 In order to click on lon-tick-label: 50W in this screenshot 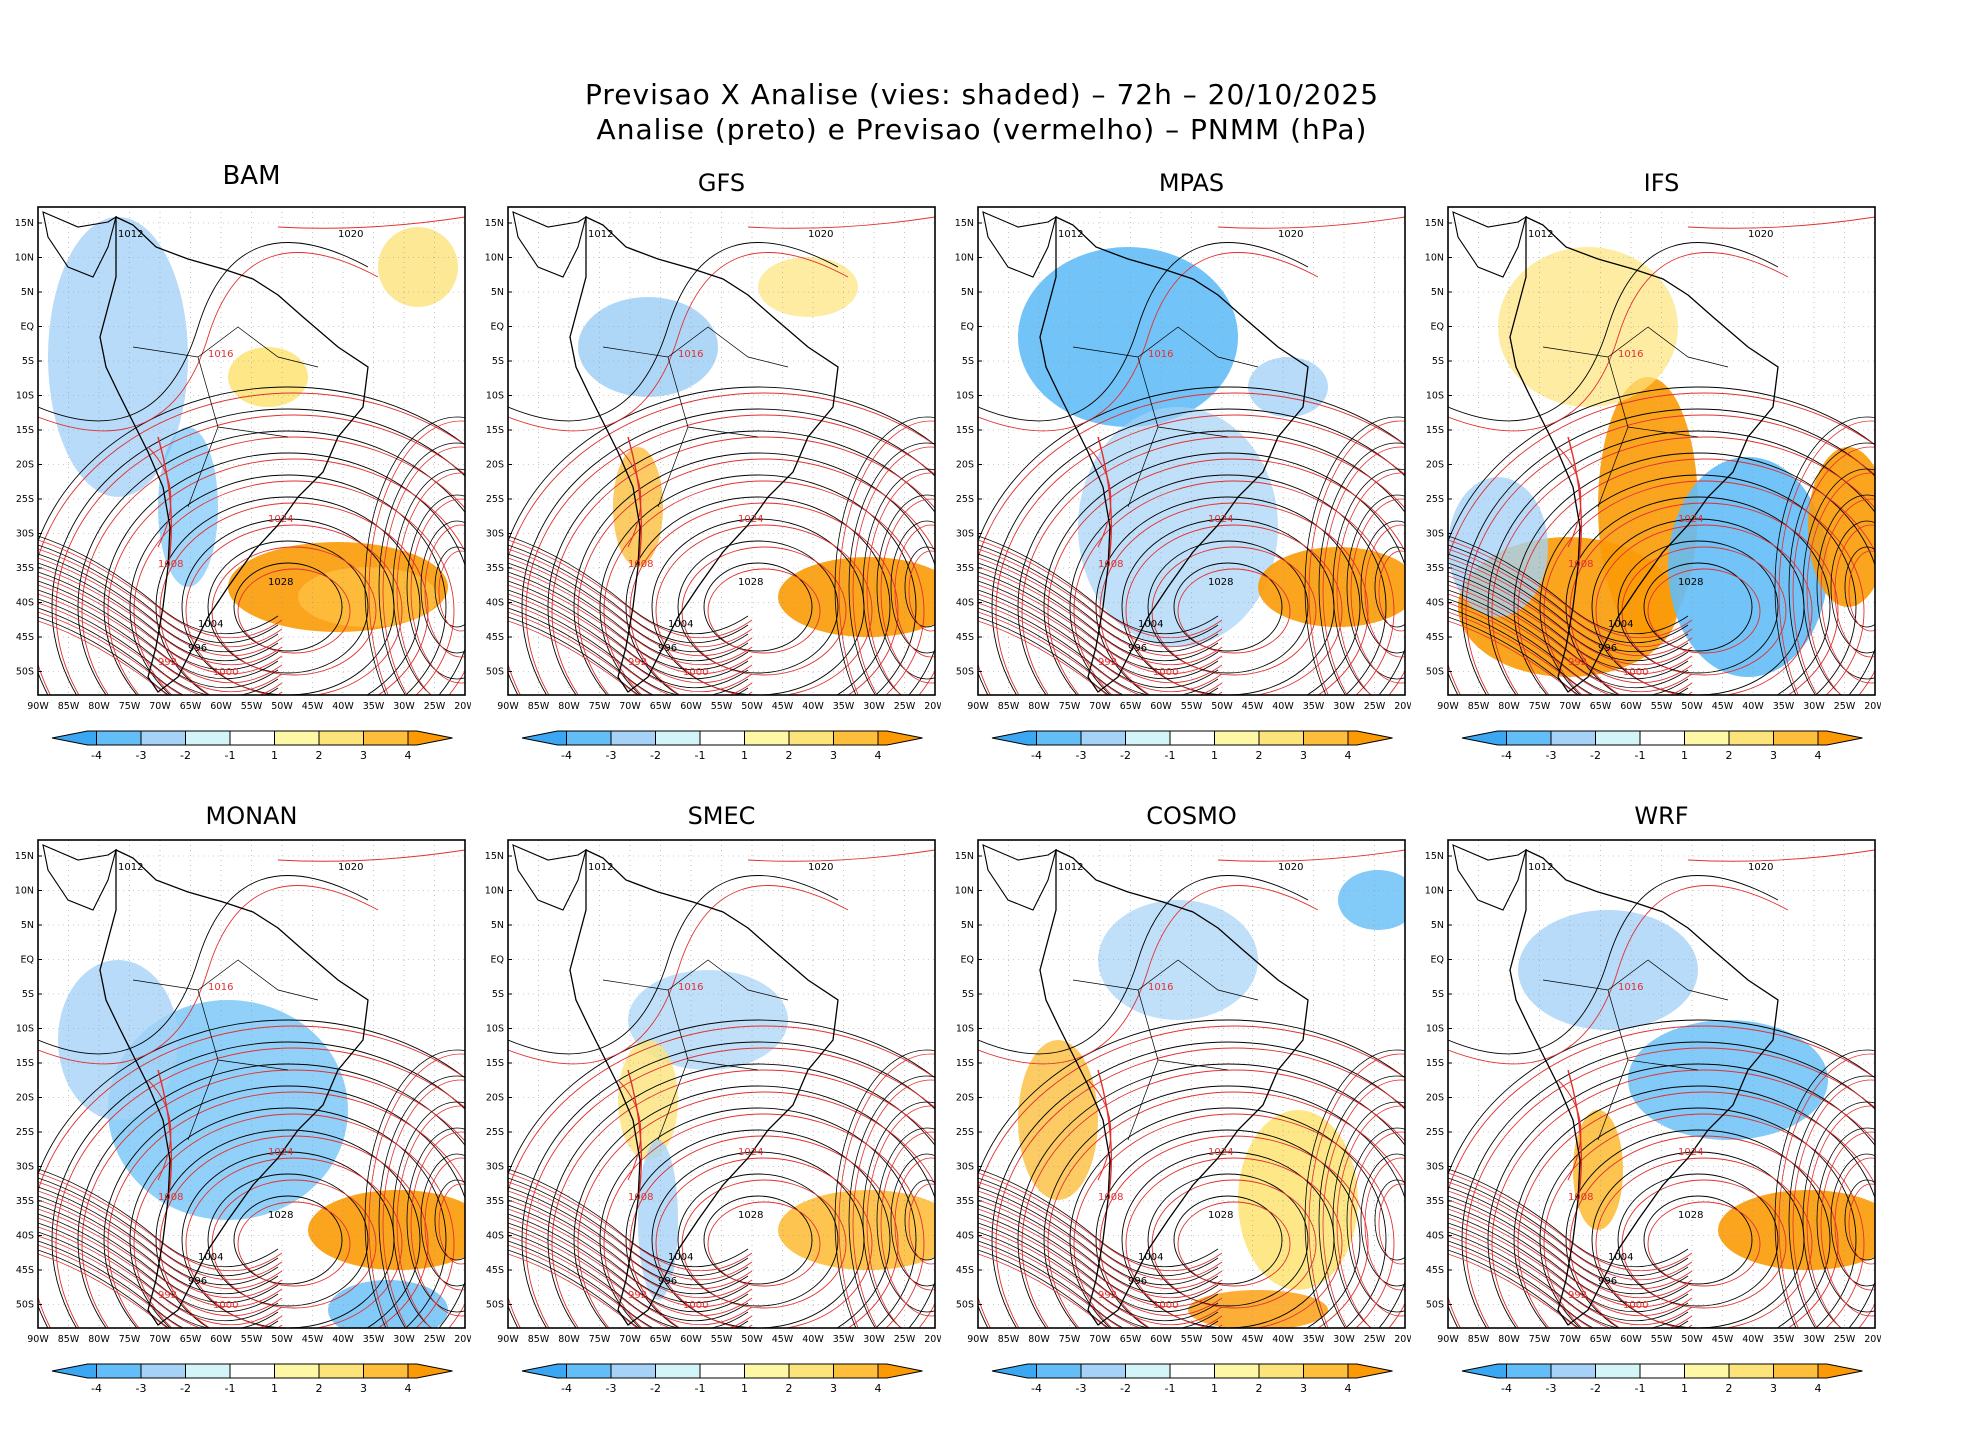, I will do `click(1222, 1339)`.